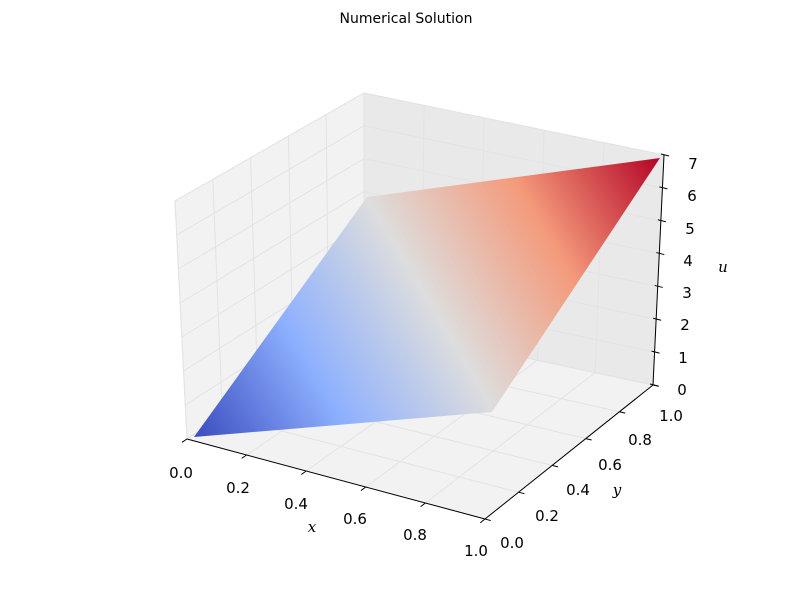  I want to click on x-tick-label: 0.0, so click(181, 473).